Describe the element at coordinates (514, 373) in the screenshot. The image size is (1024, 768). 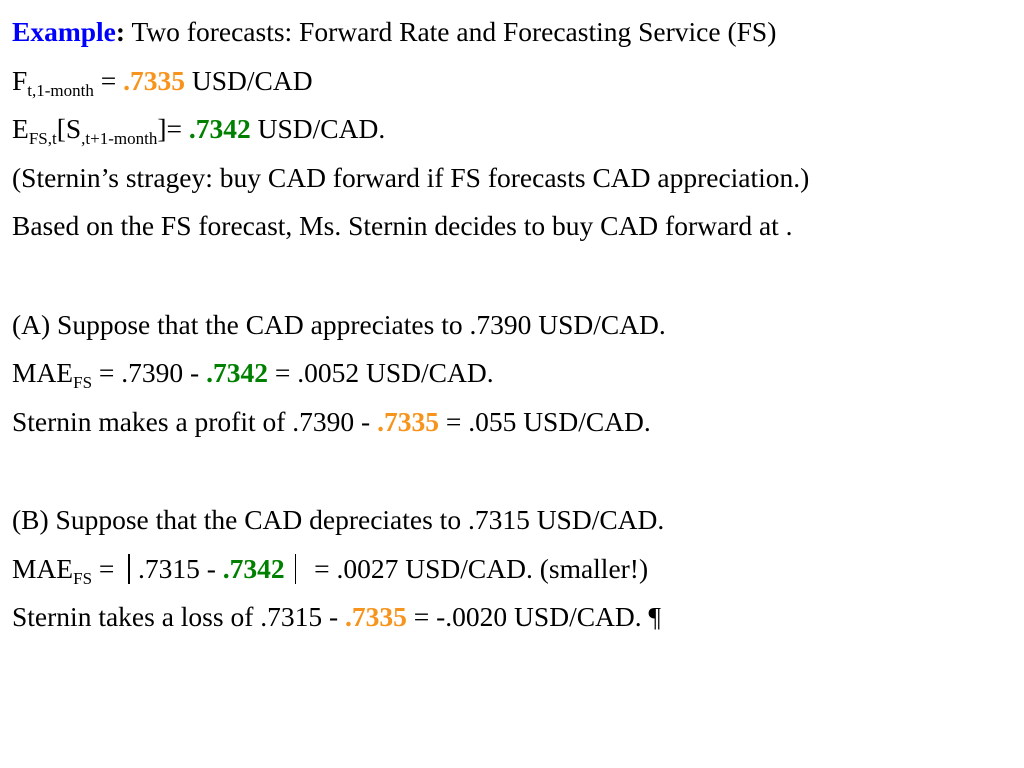
I see `case-a-mae-line: MAEFS = .7390 - .7342 = .0052 USD/CAD.` at that location.